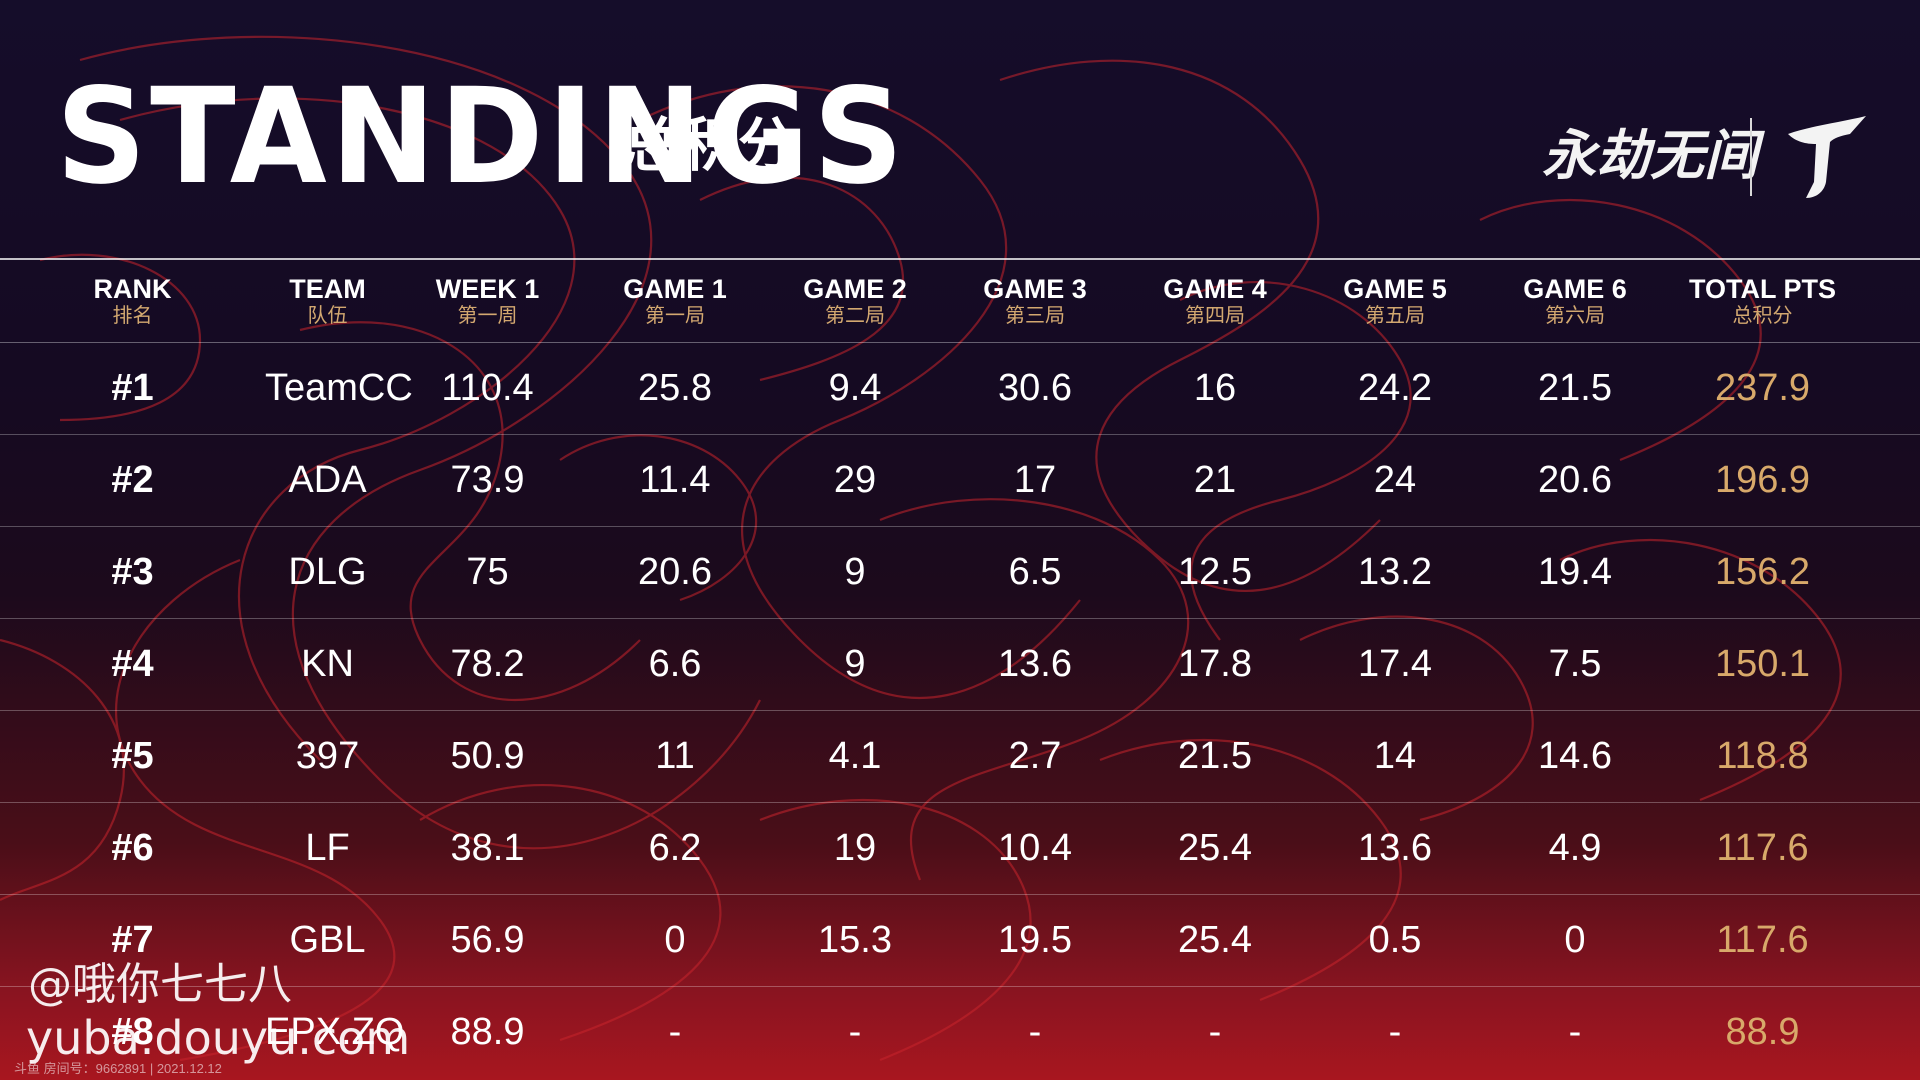 This screenshot has width=1920, height=1080. Describe the element at coordinates (1035, 756) in the screenshot. I see `game3-cell: 2.7` at that location.